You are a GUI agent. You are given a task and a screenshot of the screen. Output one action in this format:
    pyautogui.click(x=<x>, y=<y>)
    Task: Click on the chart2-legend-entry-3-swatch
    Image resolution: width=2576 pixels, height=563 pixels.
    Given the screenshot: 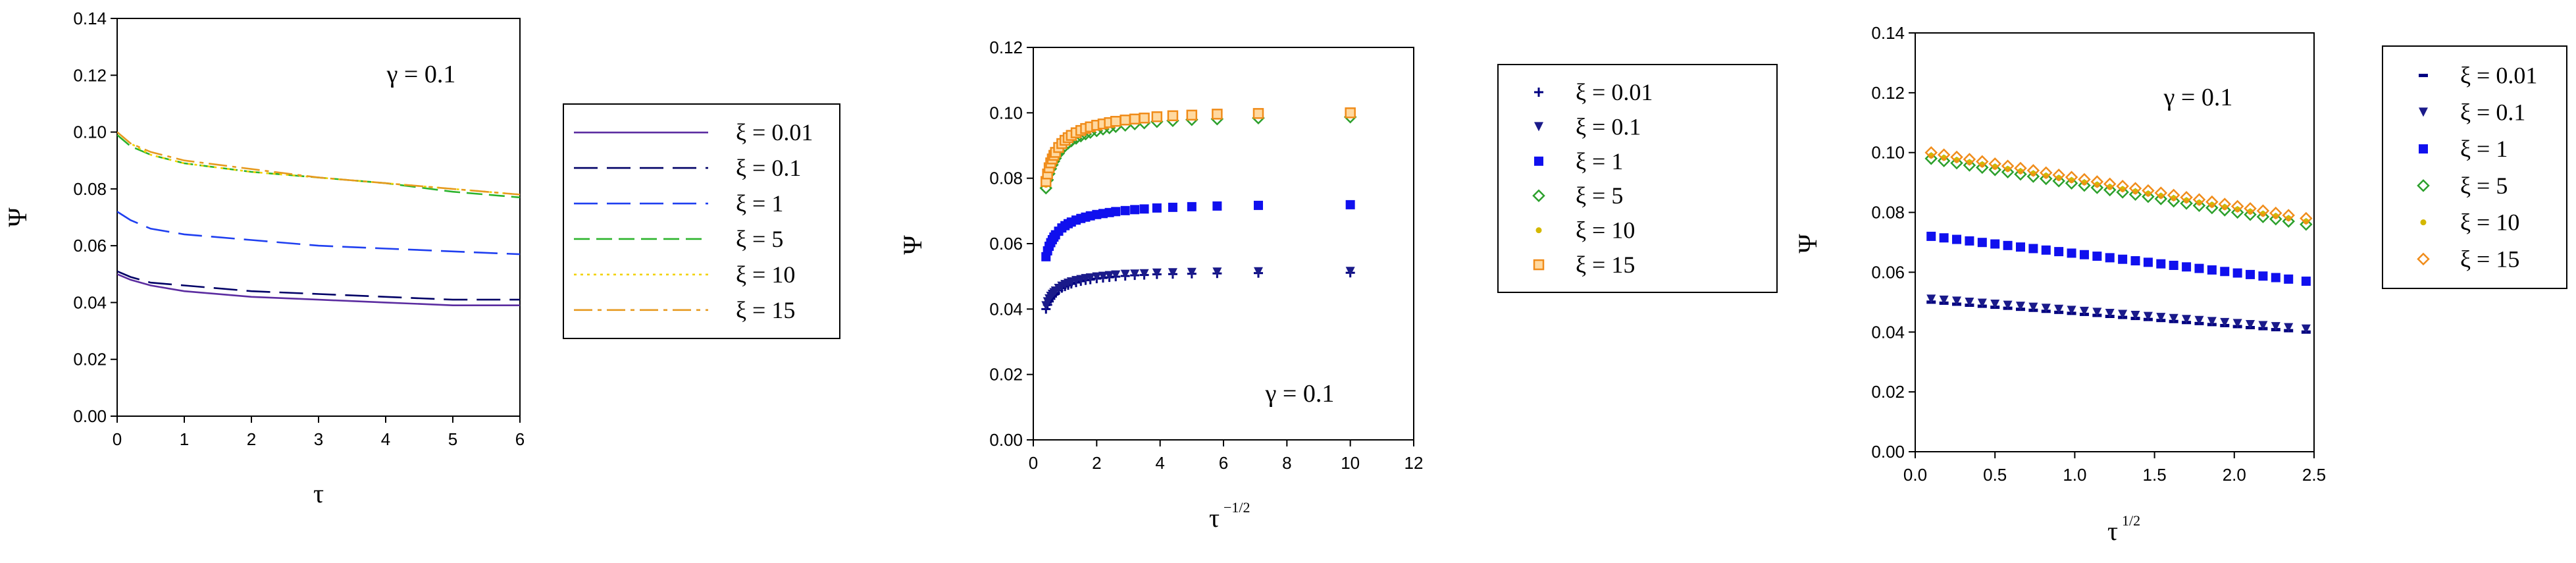 What is the action you would take?
    pyautogui.click(x=1538, y=161)
    